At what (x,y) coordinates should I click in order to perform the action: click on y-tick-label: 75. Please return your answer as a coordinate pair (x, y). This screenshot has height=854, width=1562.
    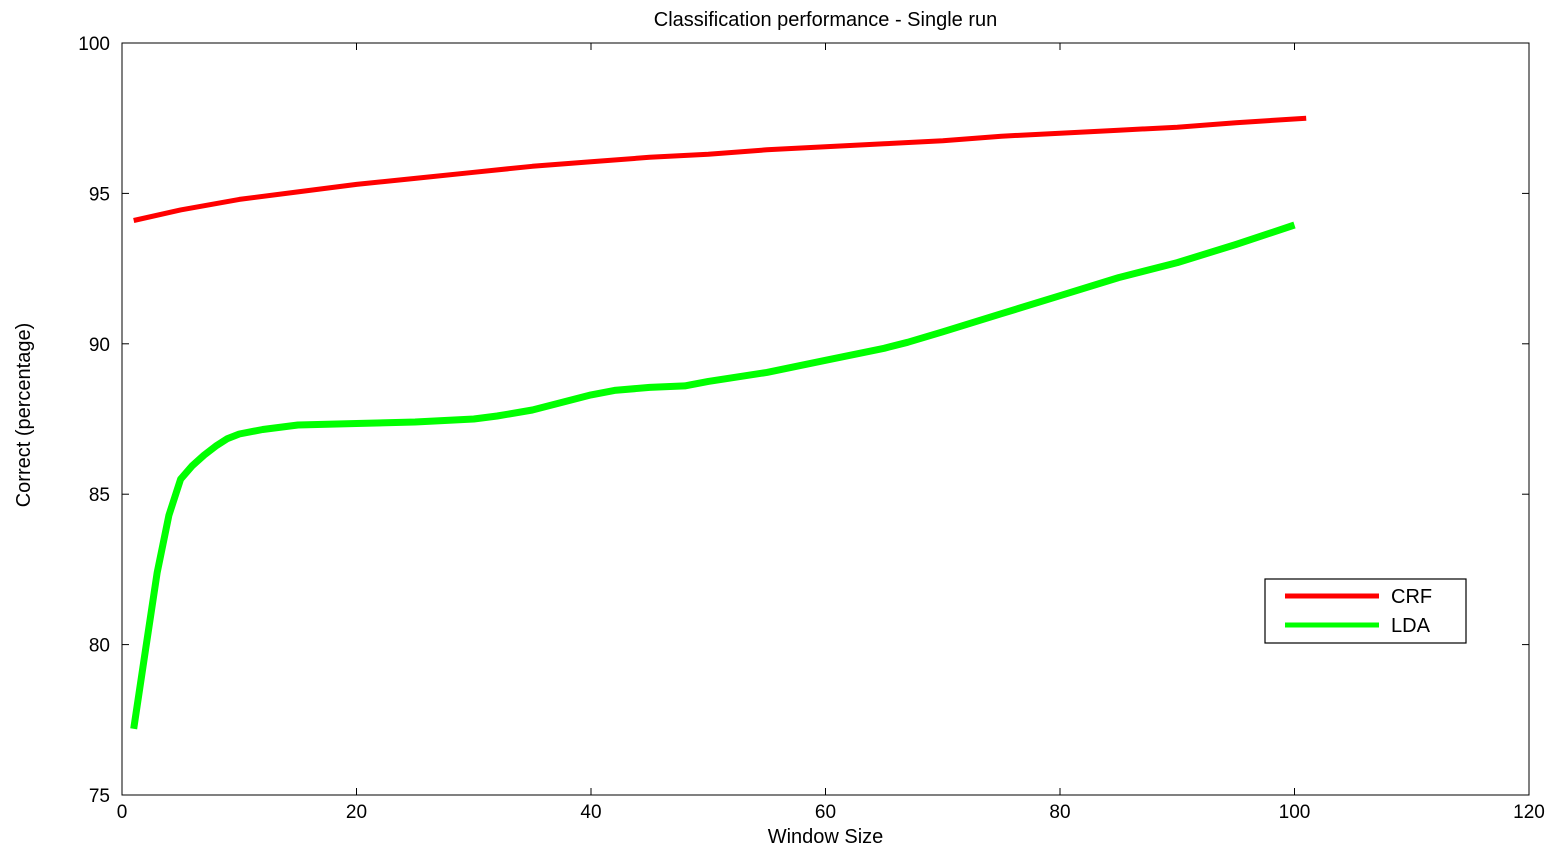
    Looking at the image, I should click on (99, 796).